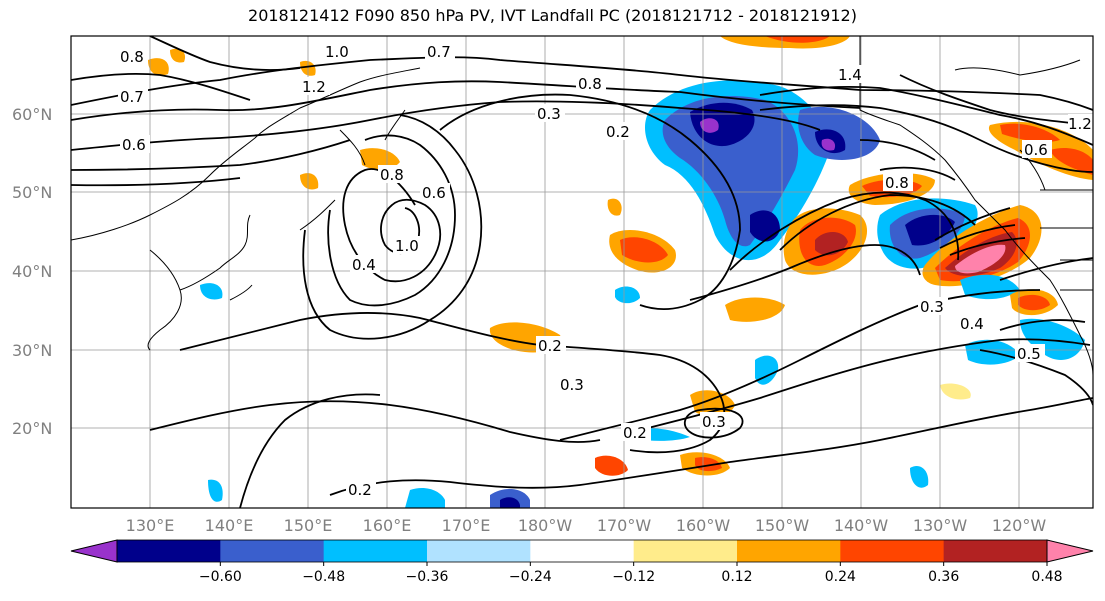 This screenshot has width=1105, height=601. I want to click on lat-label: 50°N, so click(32, 192).